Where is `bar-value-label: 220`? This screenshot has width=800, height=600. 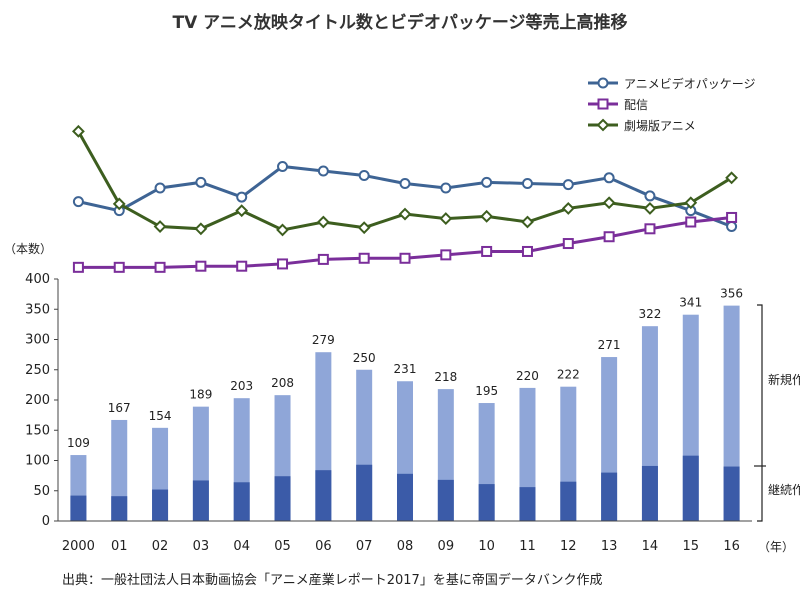 bar-value-label: 220 is located at coordinates (527, 376).